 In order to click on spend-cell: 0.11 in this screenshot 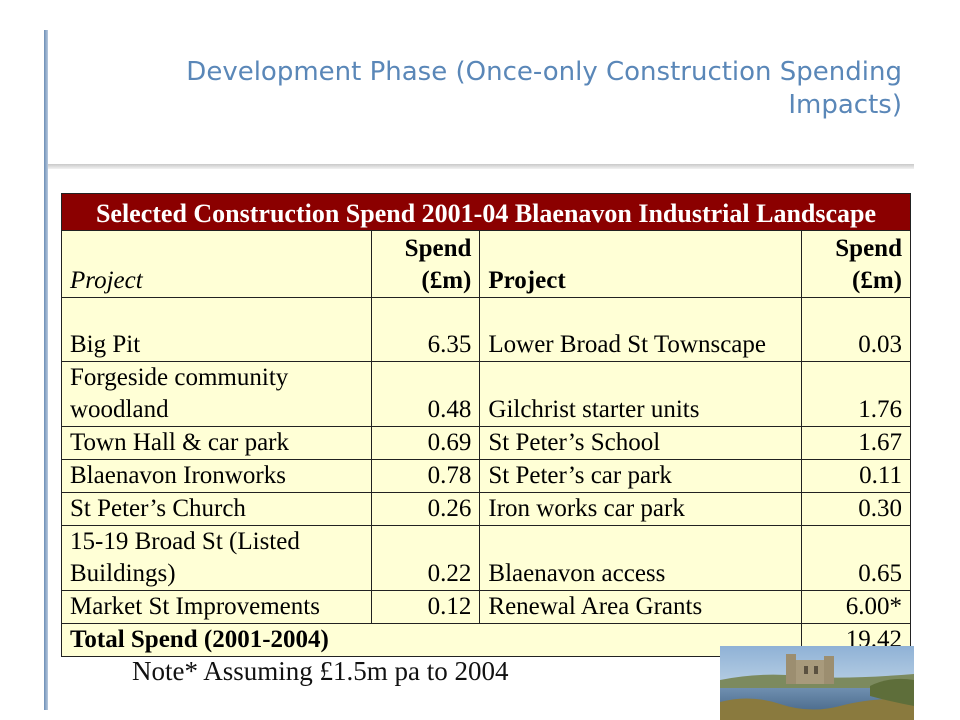, I will do `click(856, 476)`.